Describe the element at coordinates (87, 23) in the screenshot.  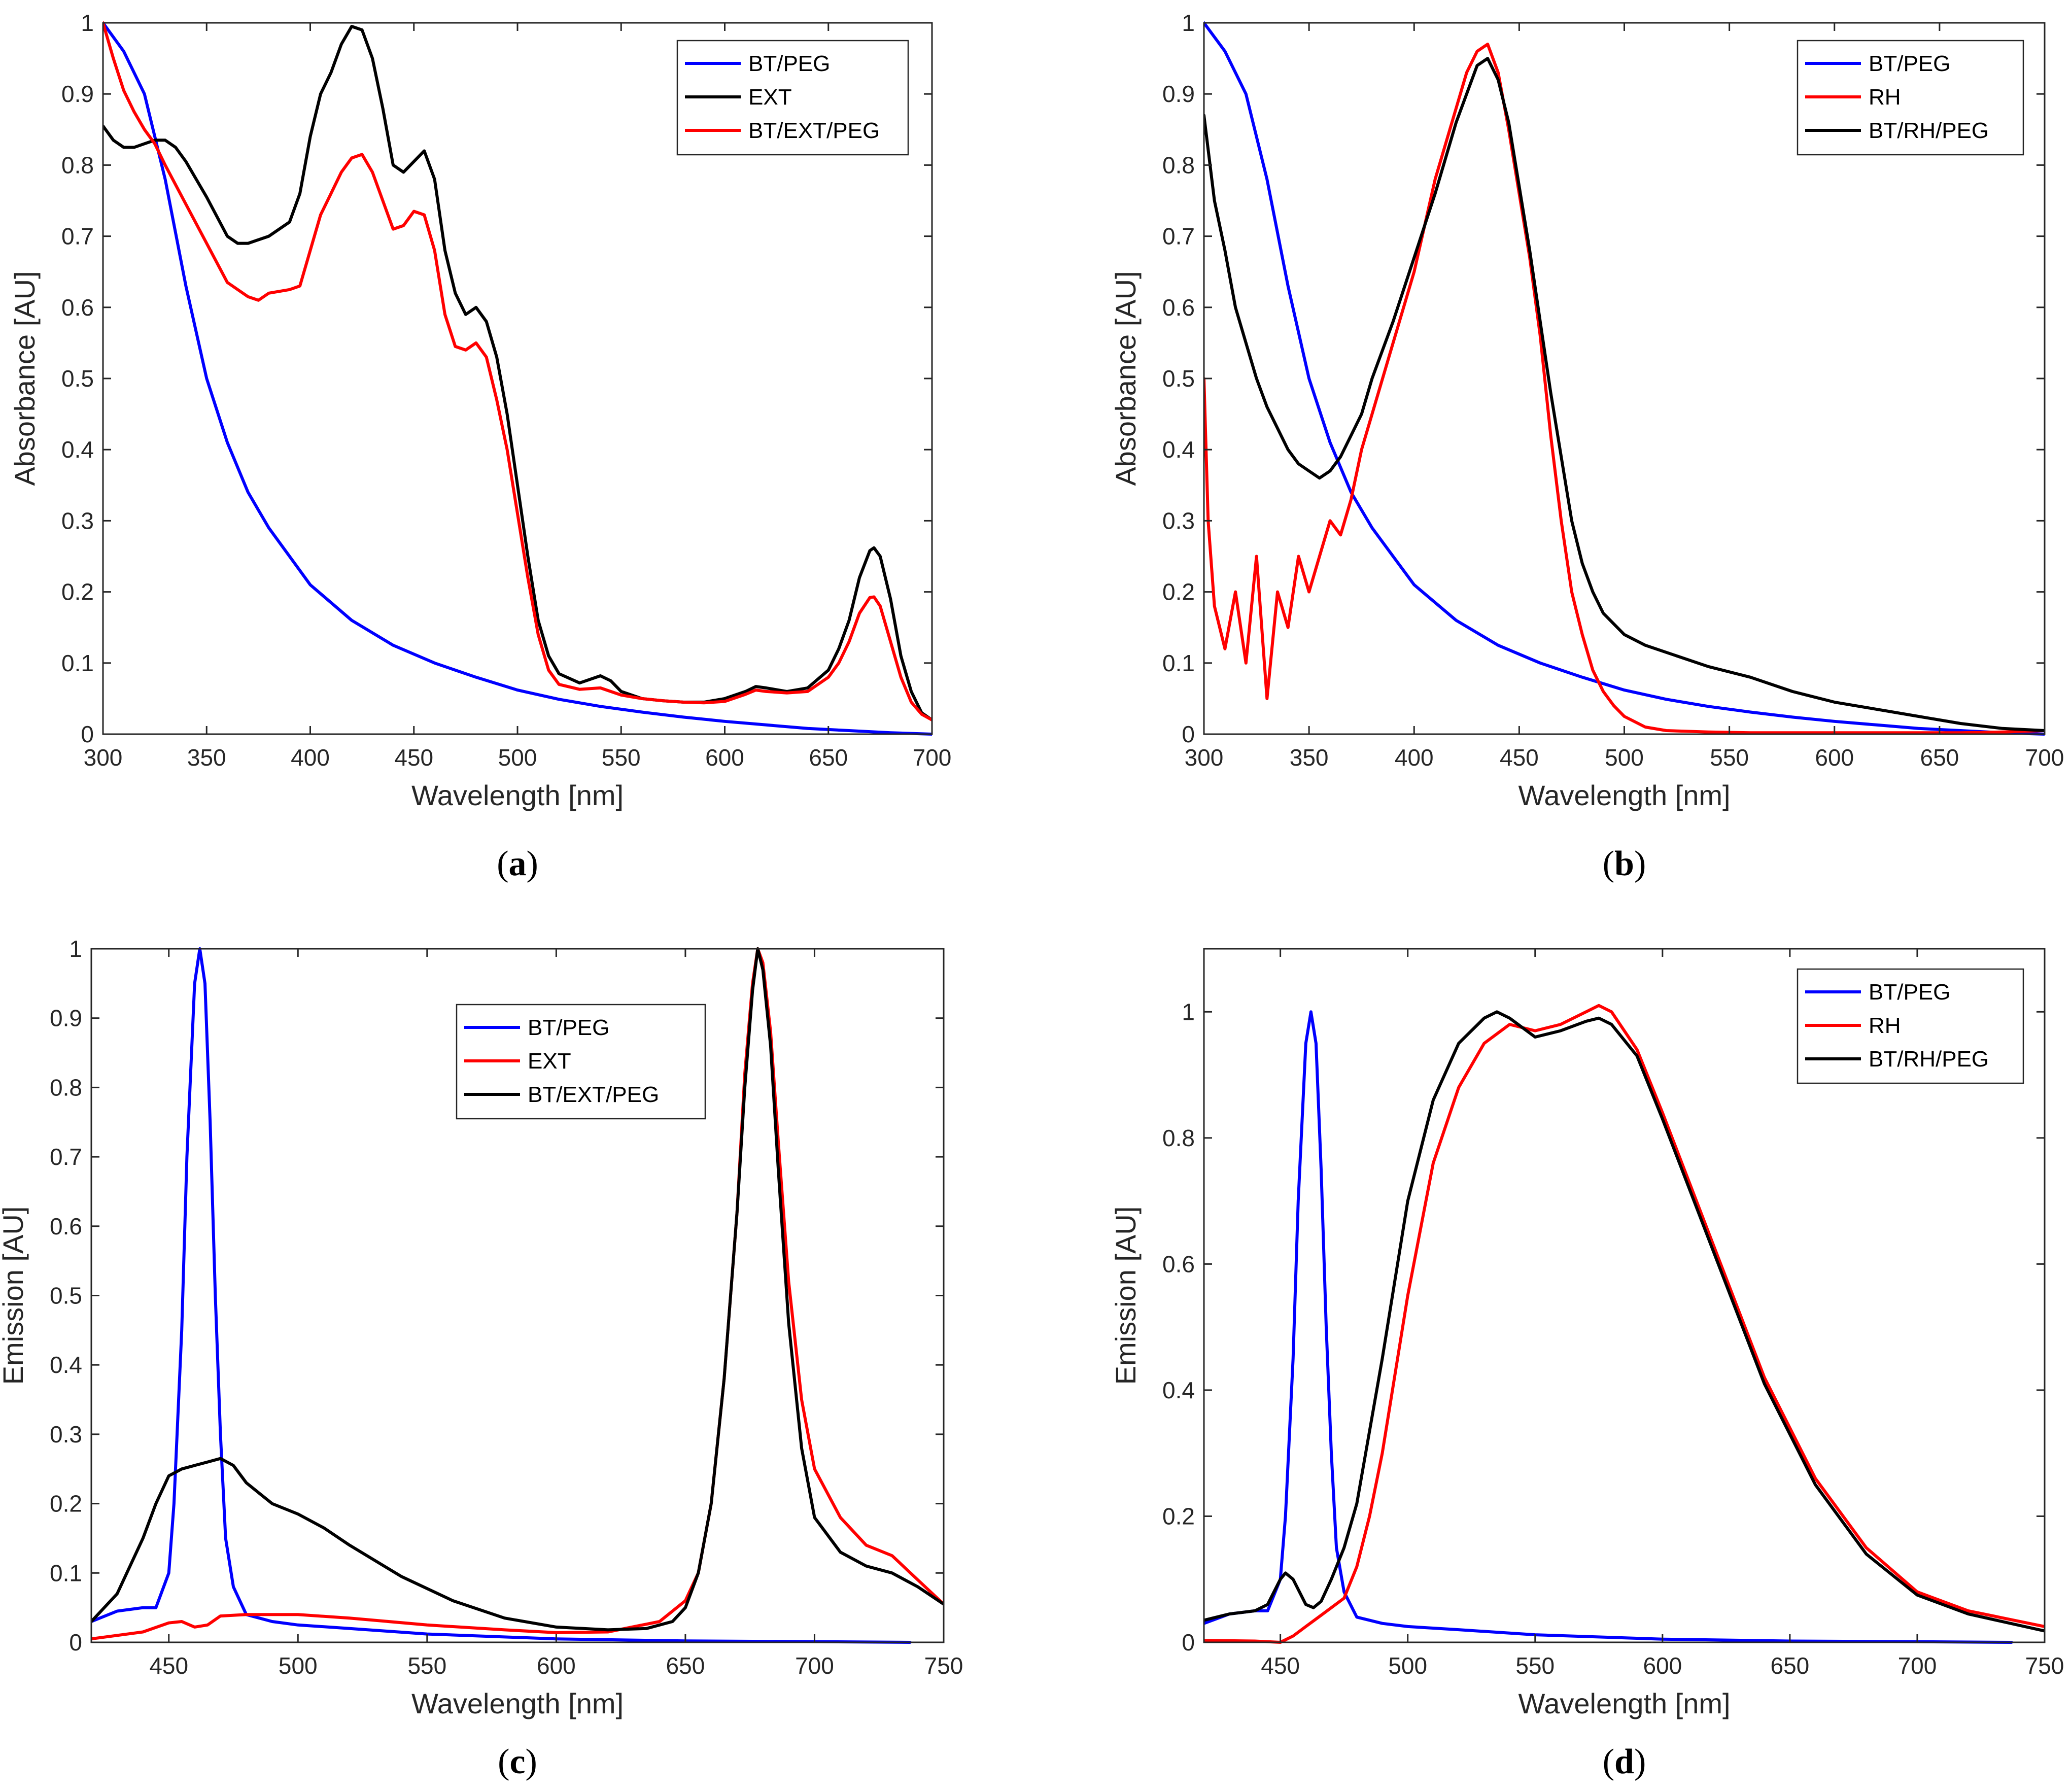
I see `y-tick-label-a: 1` at that location.